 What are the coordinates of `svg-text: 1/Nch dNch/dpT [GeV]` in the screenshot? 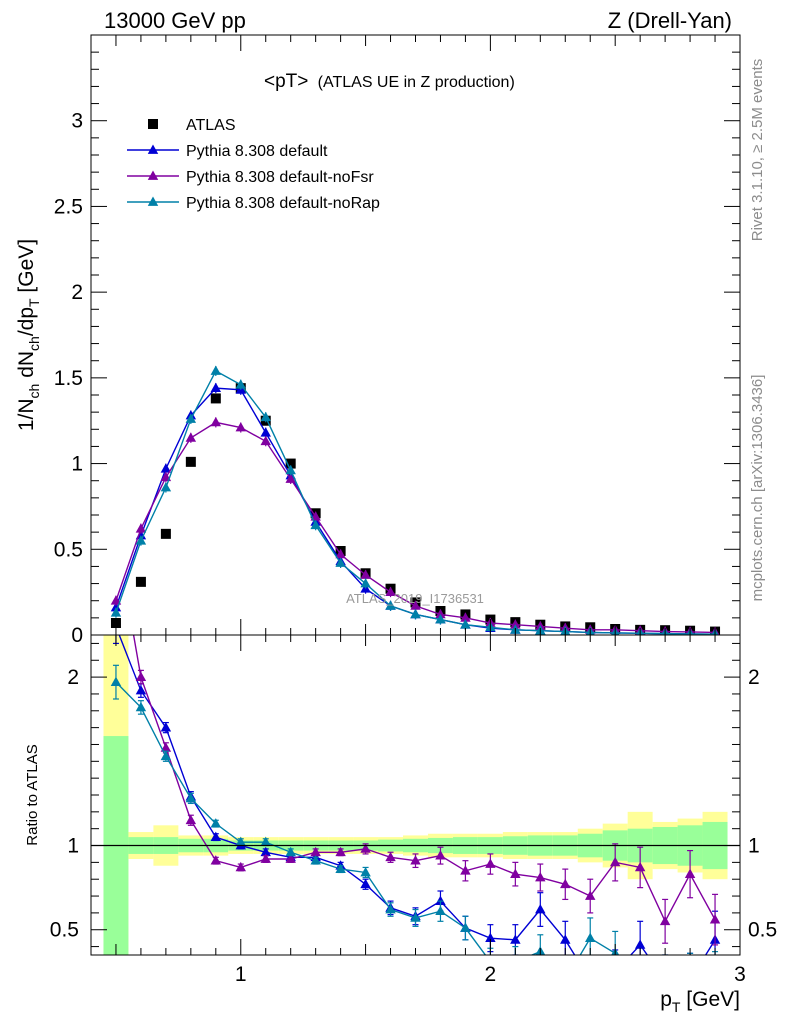 It's located at (28, 335).